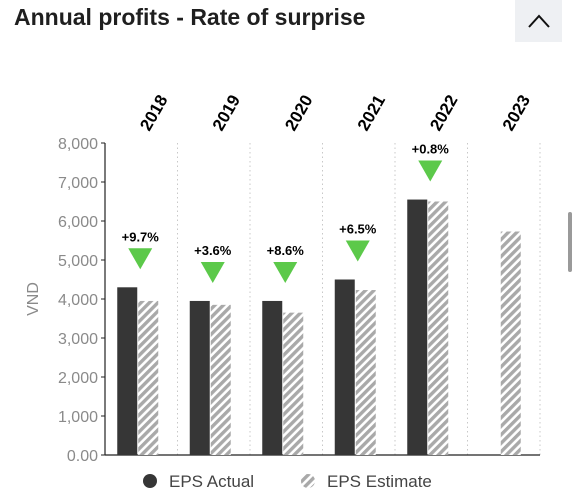  I want to click on x-tick-label: 2018, so click(153, 113).